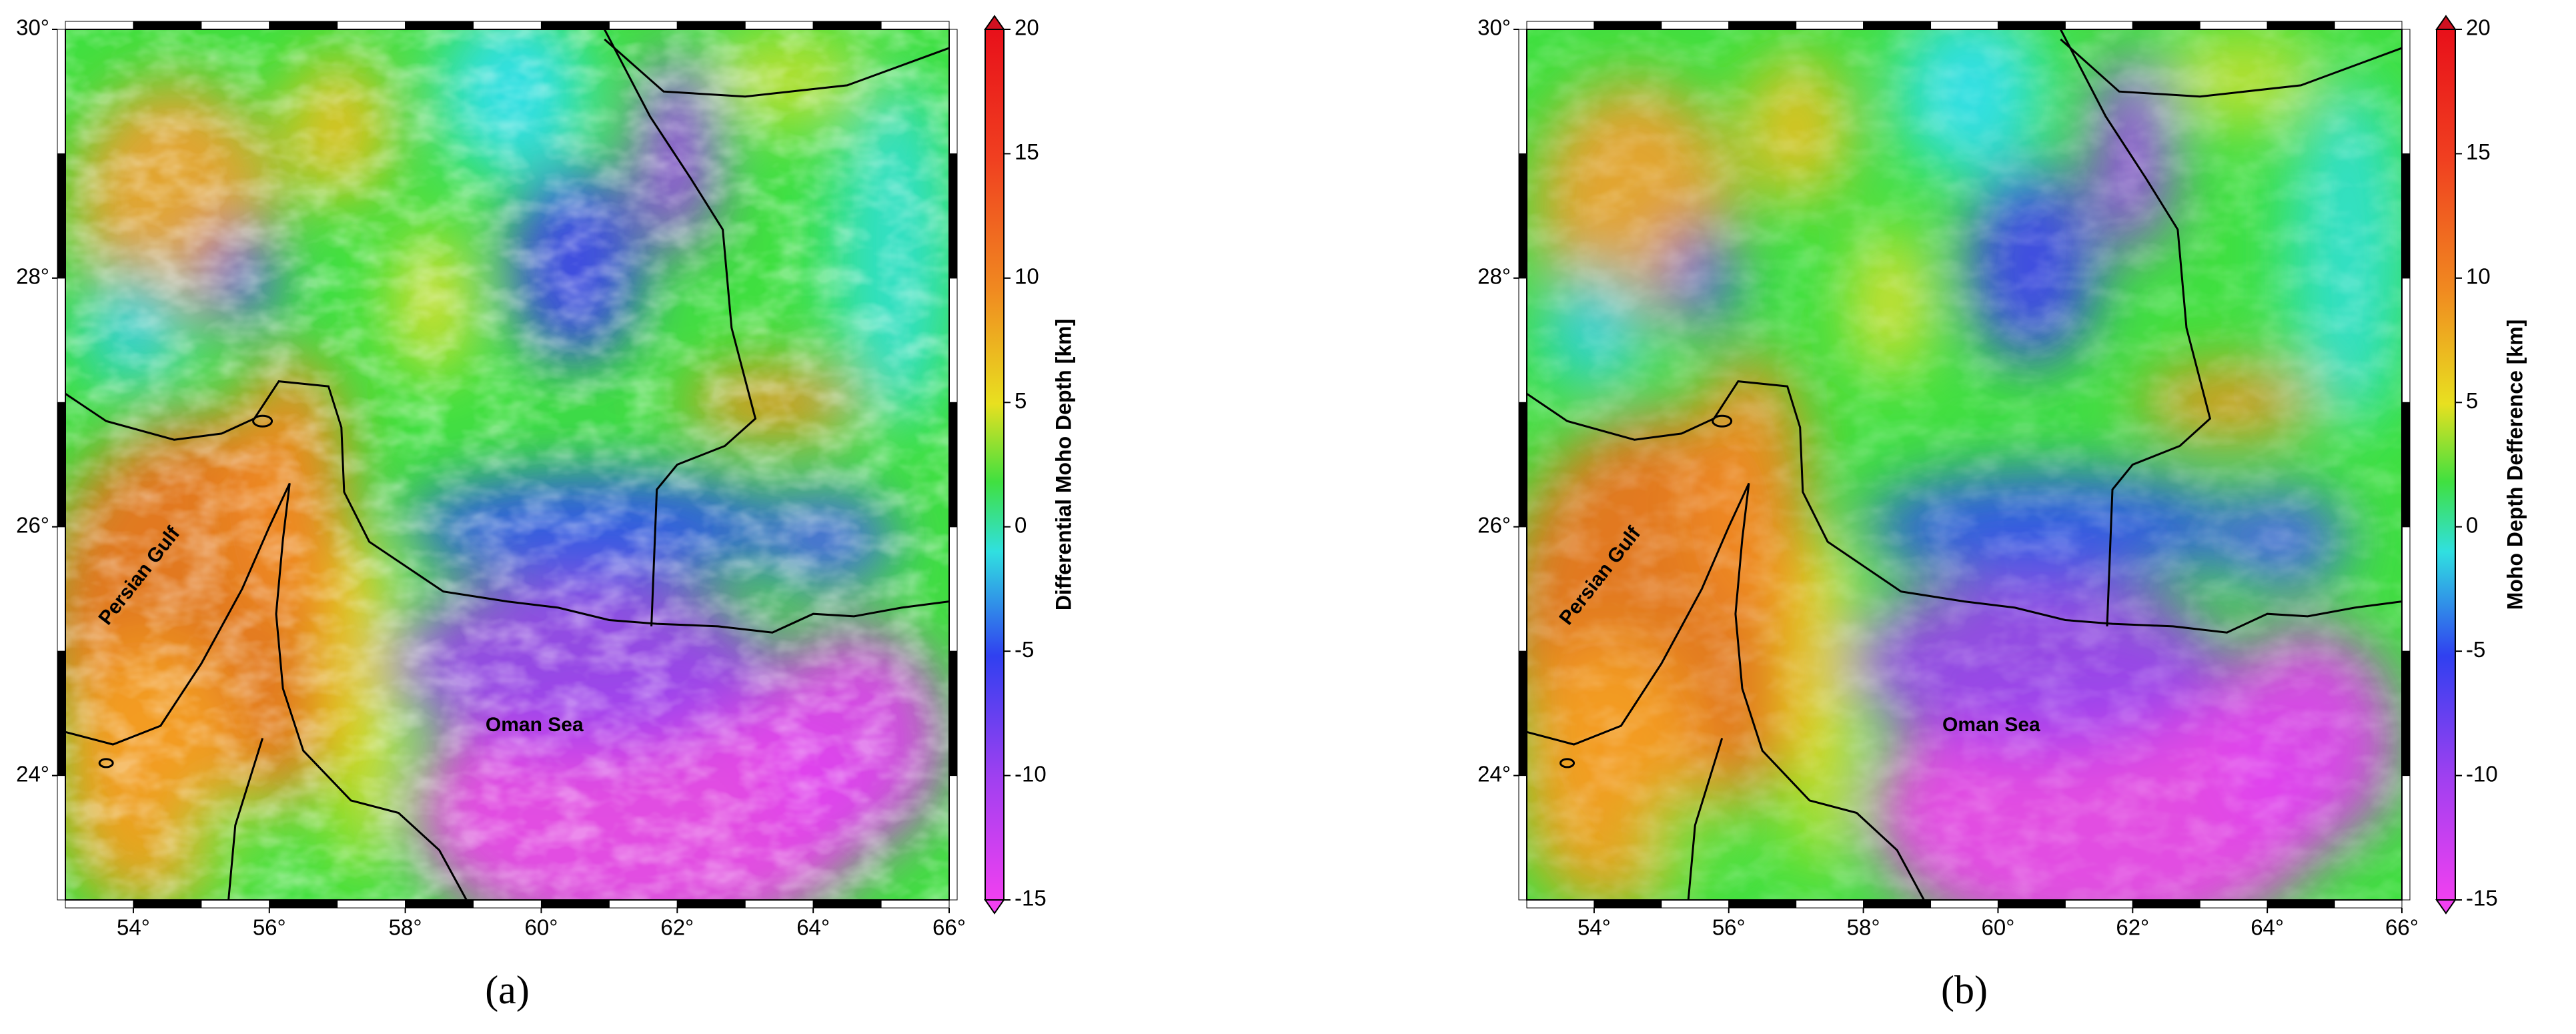 This screenshot has width=2576, height=1034. I want to click on colorbar-tick-label: 5, so click(2472, 401).